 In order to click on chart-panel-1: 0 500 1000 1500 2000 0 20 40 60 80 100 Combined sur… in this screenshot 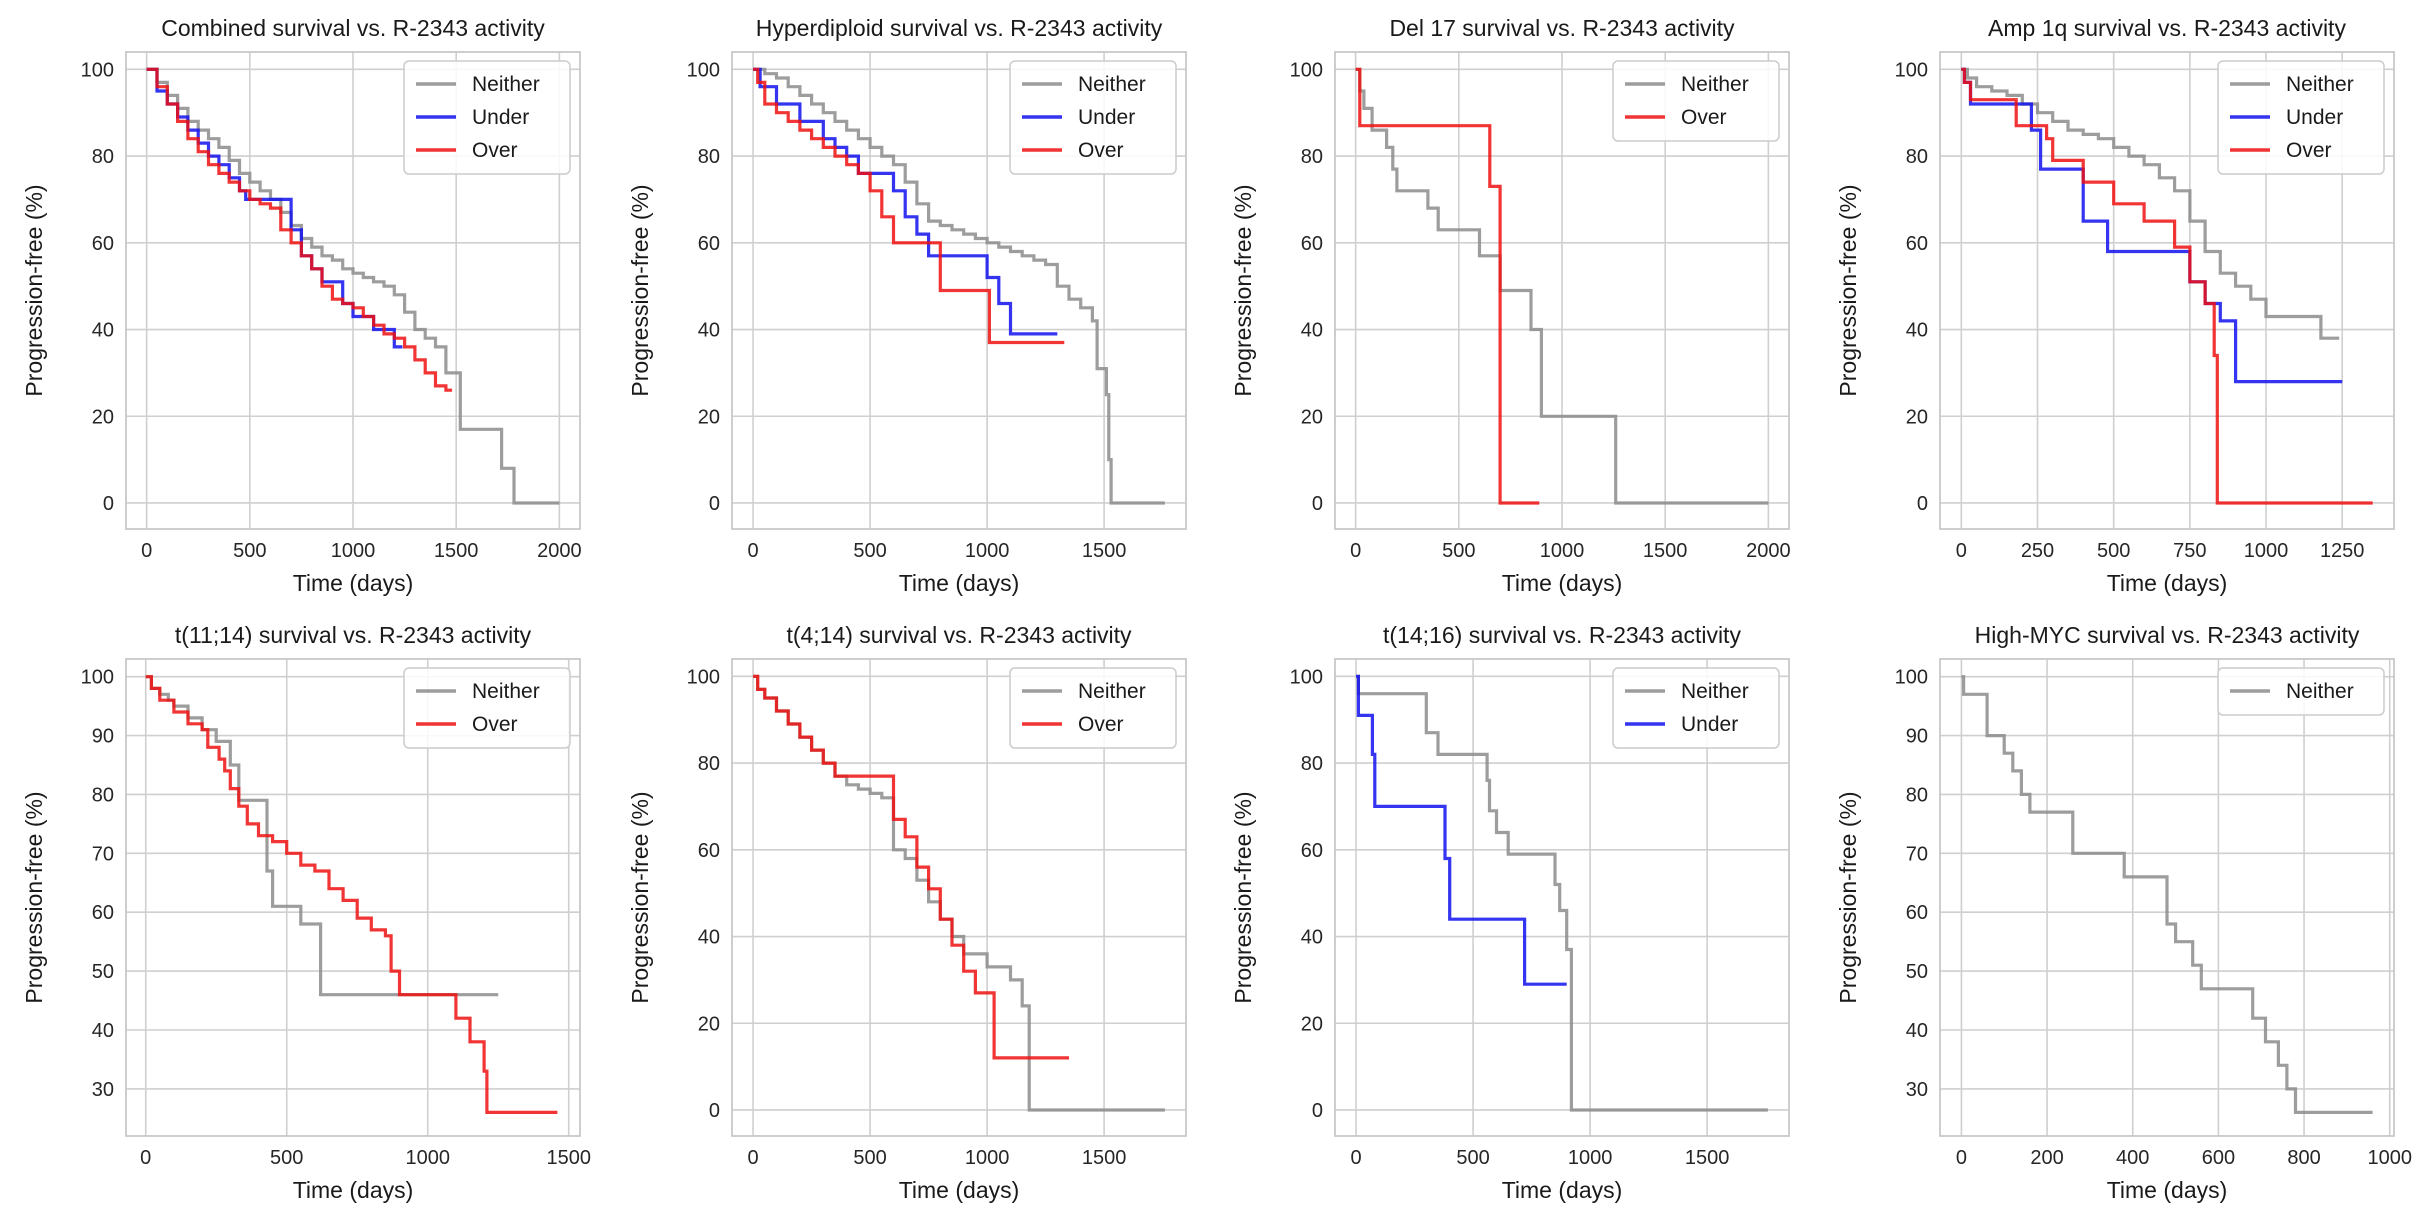, I will do `click(301, 305)`.